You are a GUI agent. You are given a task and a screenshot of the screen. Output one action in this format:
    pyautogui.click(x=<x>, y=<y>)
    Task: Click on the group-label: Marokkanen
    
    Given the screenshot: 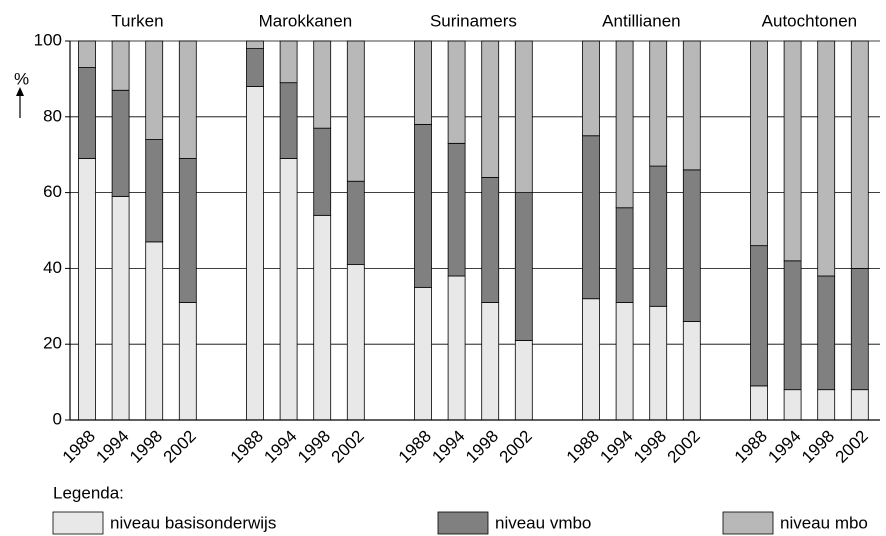 What is the action you would take?
    pyautogui.click(x=306, y=20)
    